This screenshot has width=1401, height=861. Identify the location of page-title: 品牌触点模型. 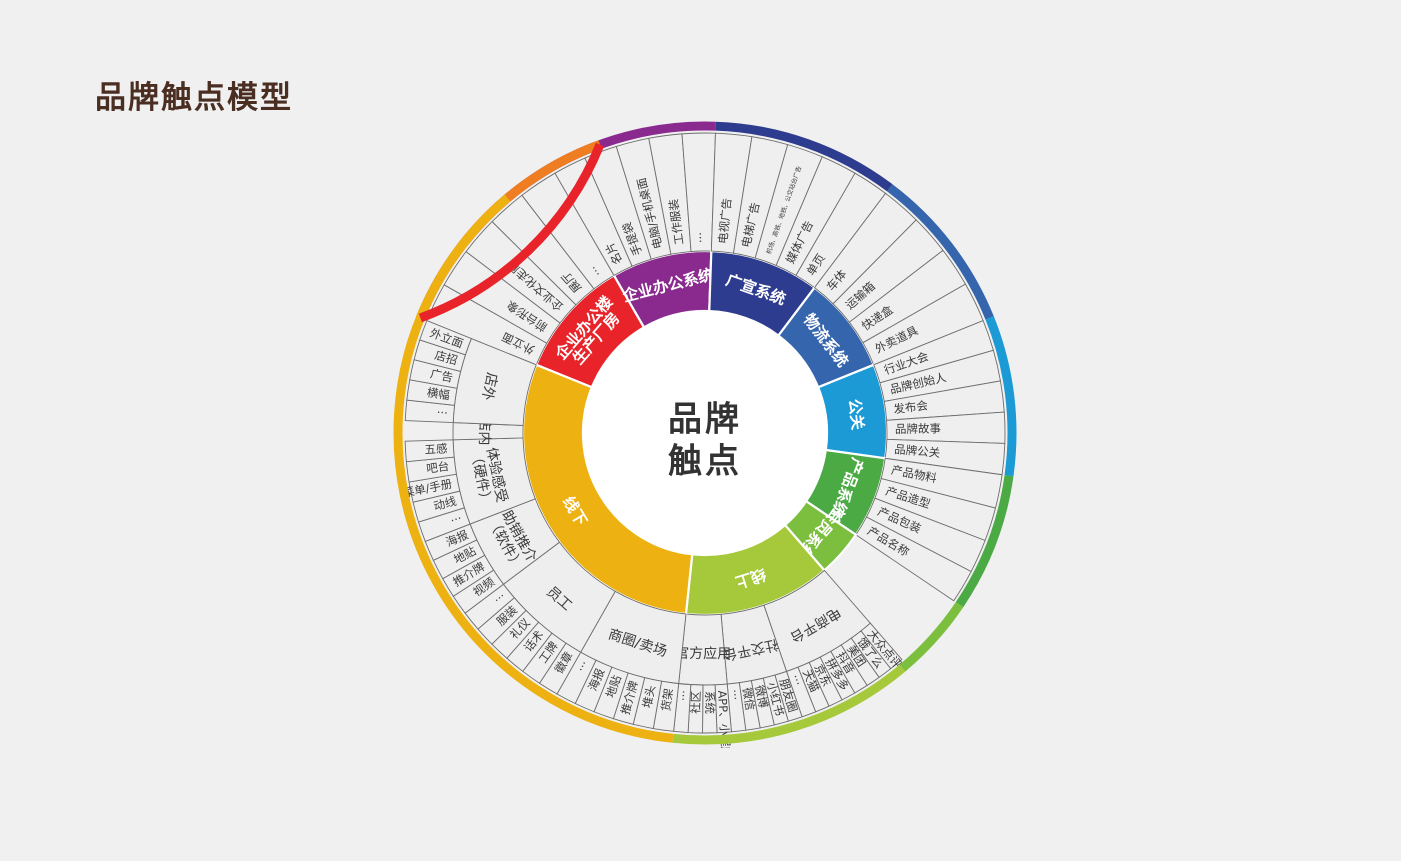
(194, 98).